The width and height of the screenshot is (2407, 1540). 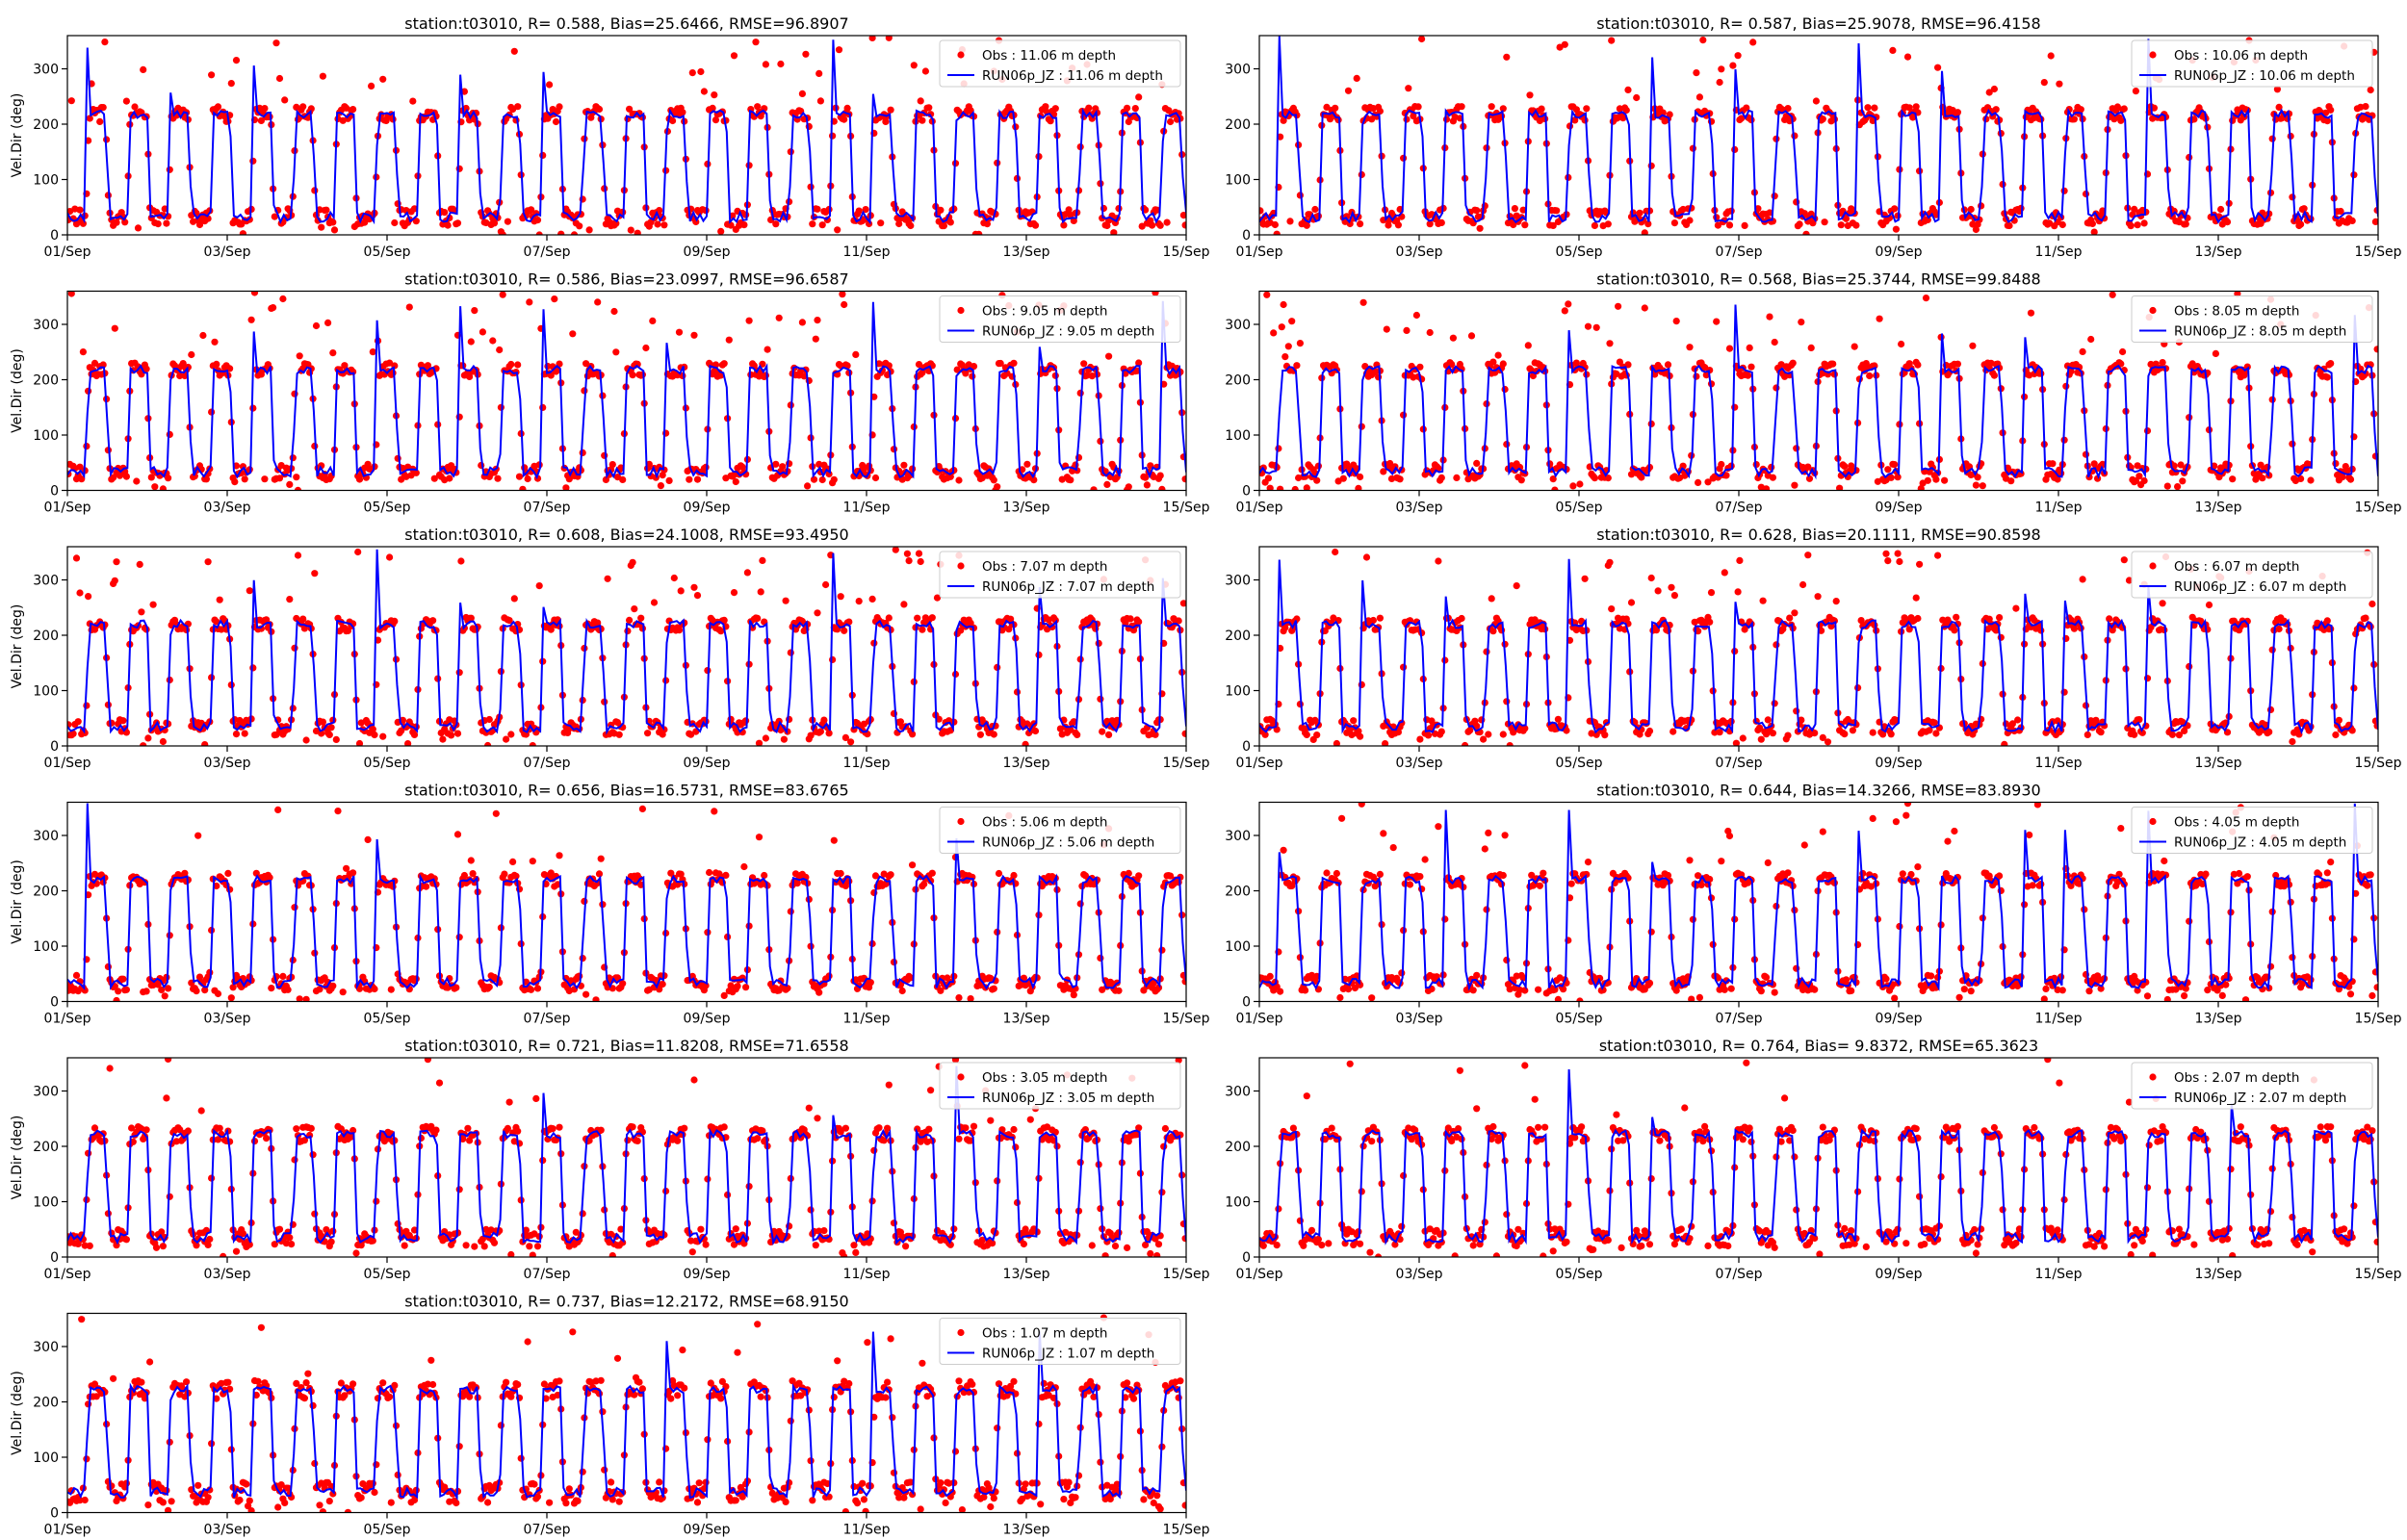 What do you see at coordinates (1044, 823) in the screenshot?
I see `legend-obs-label: Obs : 5.06 m depth` at bounding box center [1044, 823].